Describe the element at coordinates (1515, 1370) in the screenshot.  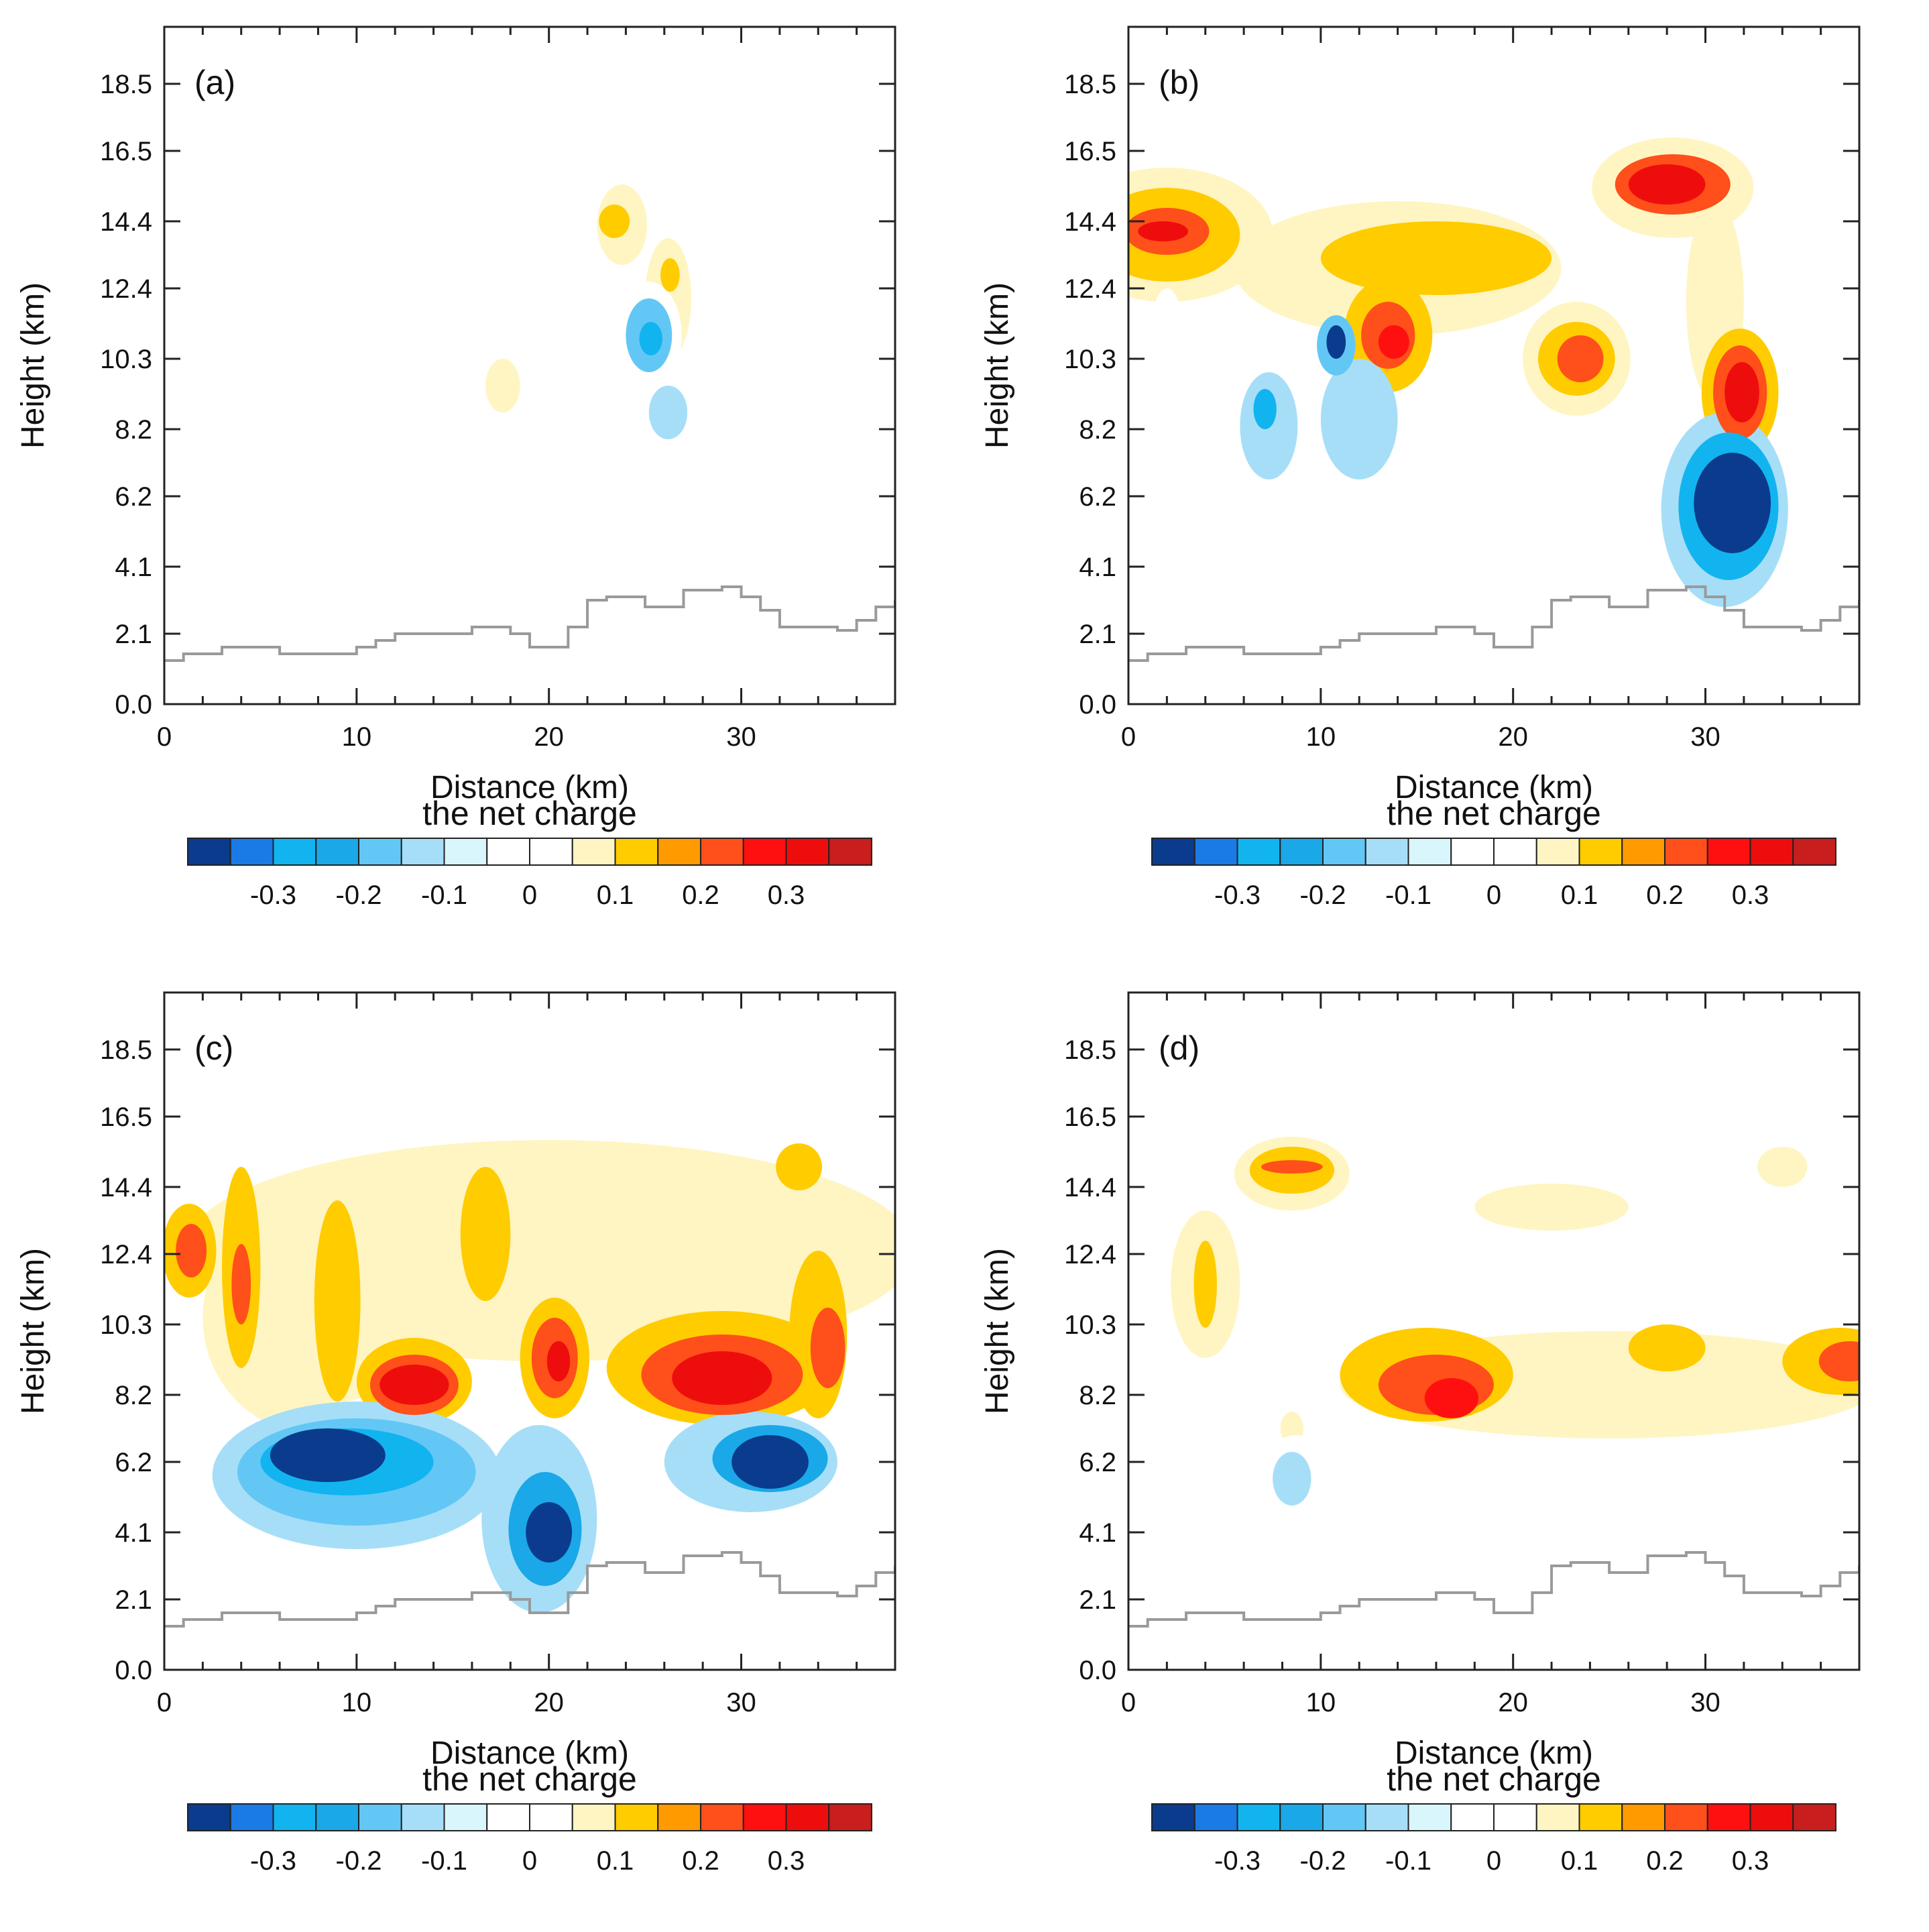
I see `contour-field` at that location.